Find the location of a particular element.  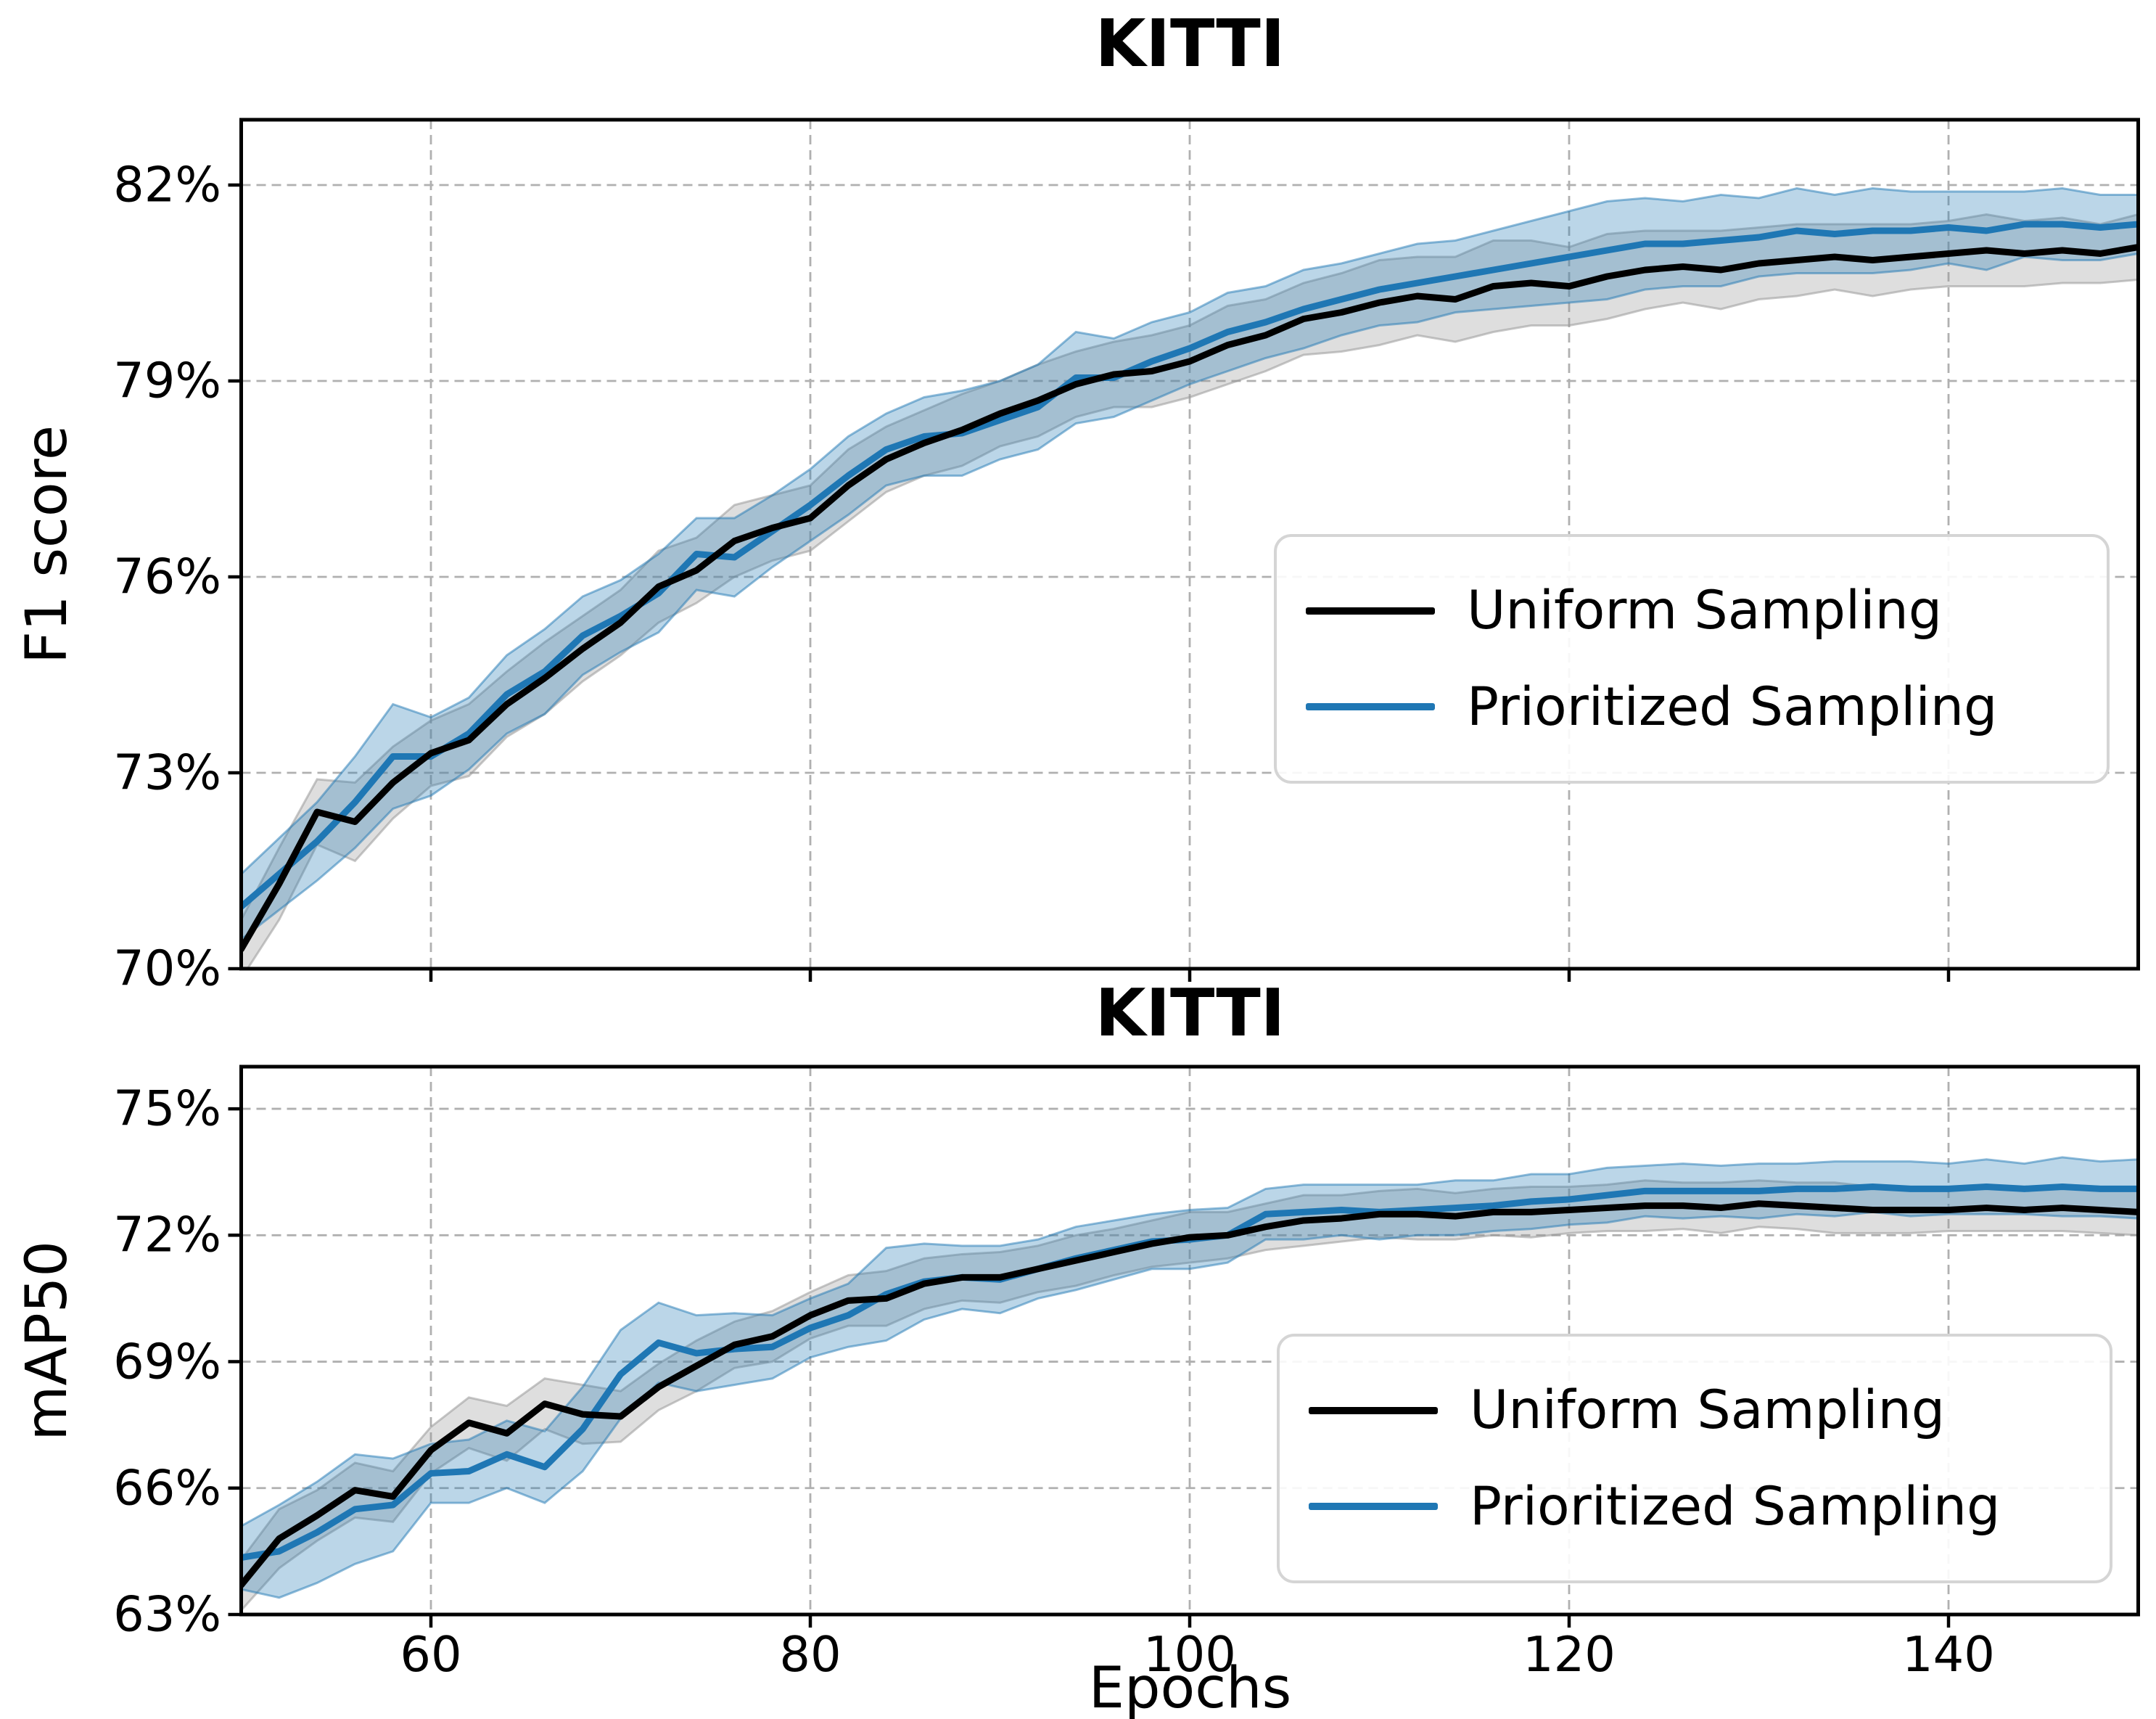

x-tick-label: 80 is located at coordinates (810, 1654).